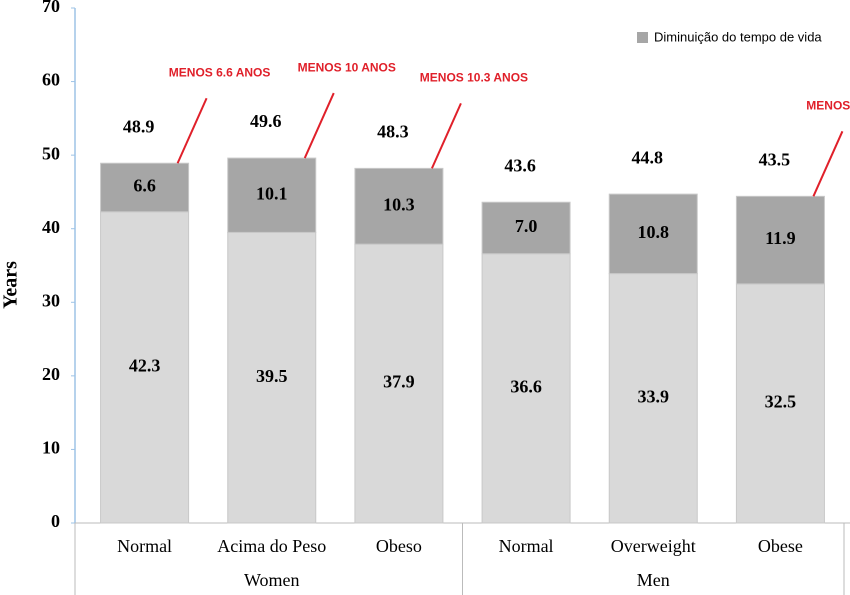 The height and width of the screenshot is (595, 850). I want to click on value-label: 6.6, so click(144, 186).